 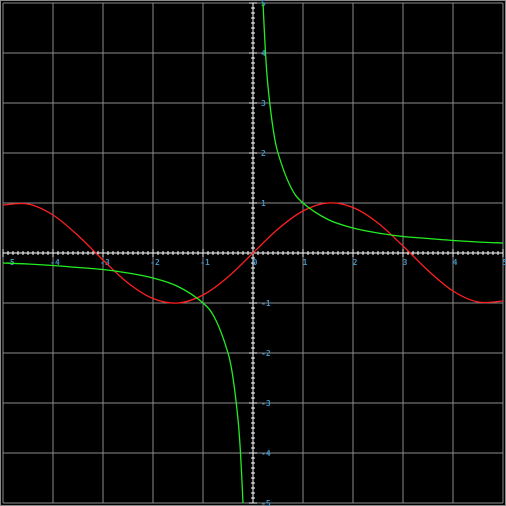 What do you see at coordinates (266, 502) in the screenshot?
I see `y-tick-label: -5` at bounding box center [266, 502].